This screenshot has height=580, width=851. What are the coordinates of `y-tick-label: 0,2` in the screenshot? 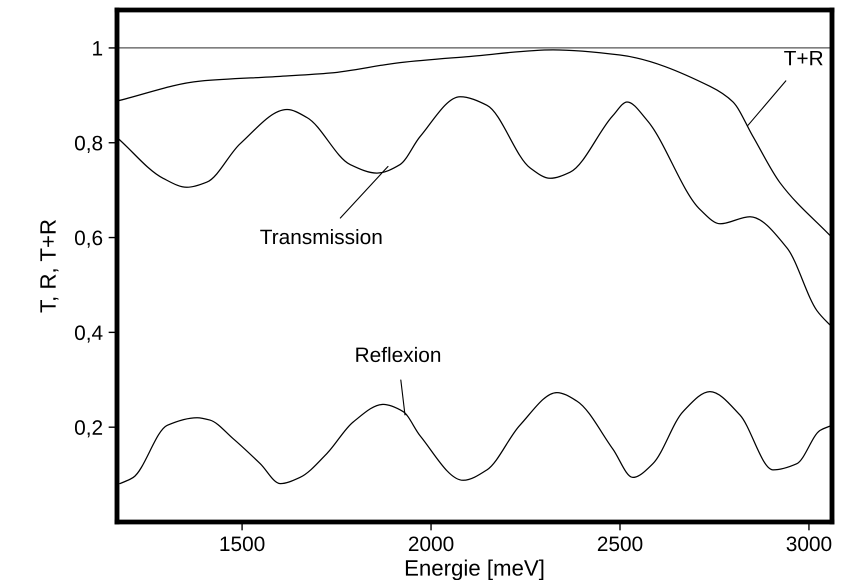 It's located at (88, 429).